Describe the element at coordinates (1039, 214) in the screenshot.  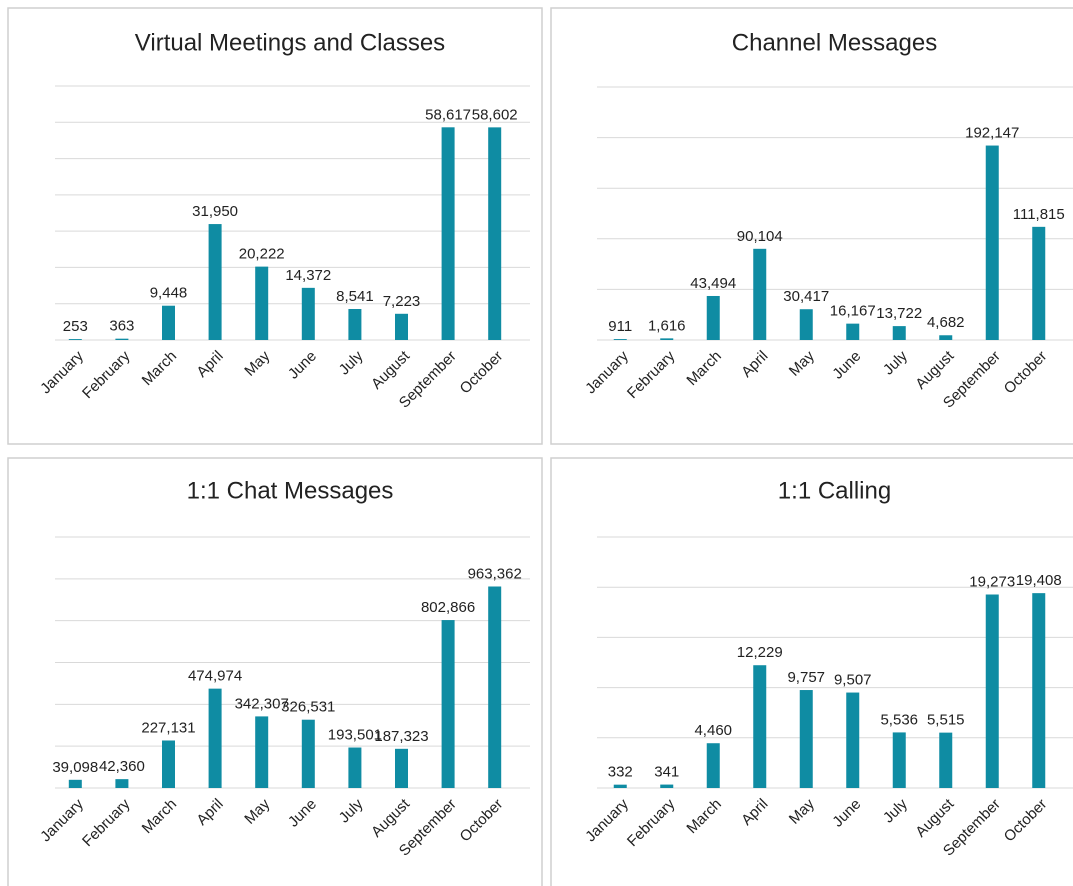
I see `value-label: 111,815` at that location.